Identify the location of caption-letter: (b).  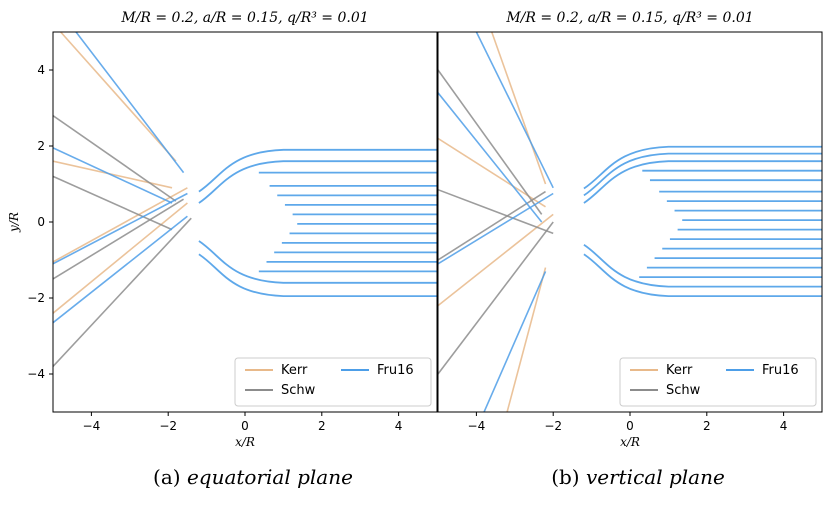
(568, 477).